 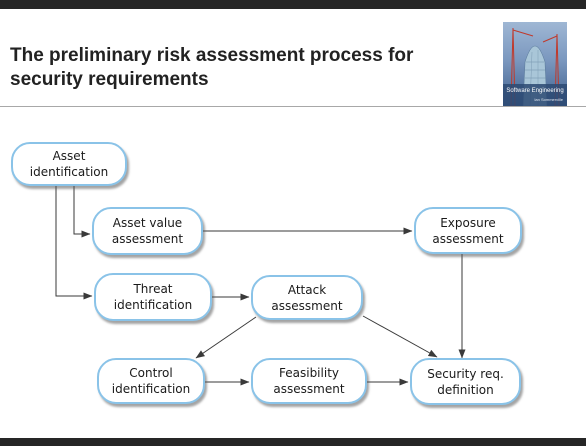 What do you see at coordinates (535, 91) in the screenshot?
I see `cover-title: Software Engineering` at bounding box center [535, 91].